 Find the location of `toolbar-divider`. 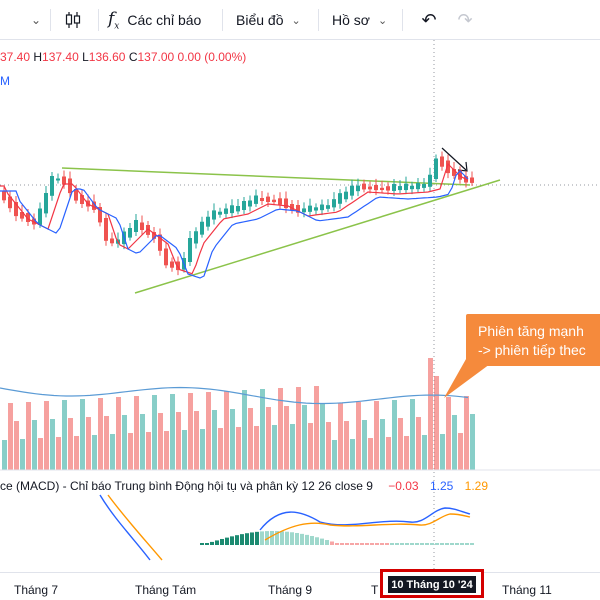

toolbar-divider is located at coordinates (222, 20).